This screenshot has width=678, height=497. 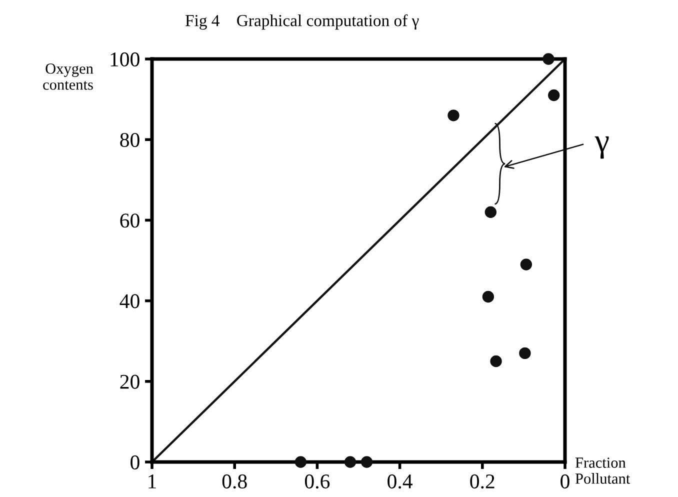 What do you see at coordinates (302, 22) in the screenshot?
I see `chart-title: Fig 4 Graphical computation of γ` at bounding box center [302, 22].